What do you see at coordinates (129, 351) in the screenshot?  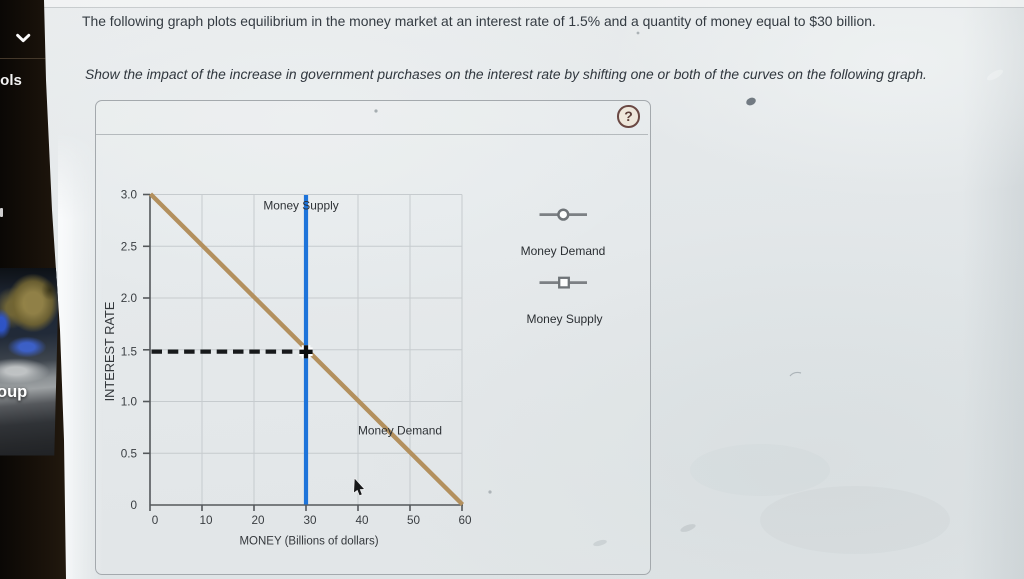 I see `svg-text: 1.5` at bounding box center [129, 351].